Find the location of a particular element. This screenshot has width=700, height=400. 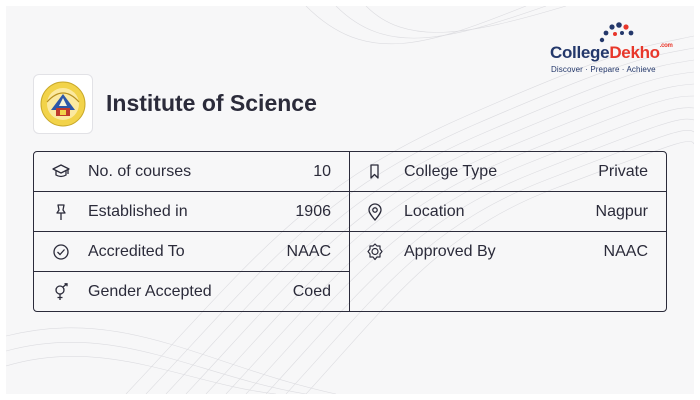

institute-crest-icon is located at coordinates (63, 104).